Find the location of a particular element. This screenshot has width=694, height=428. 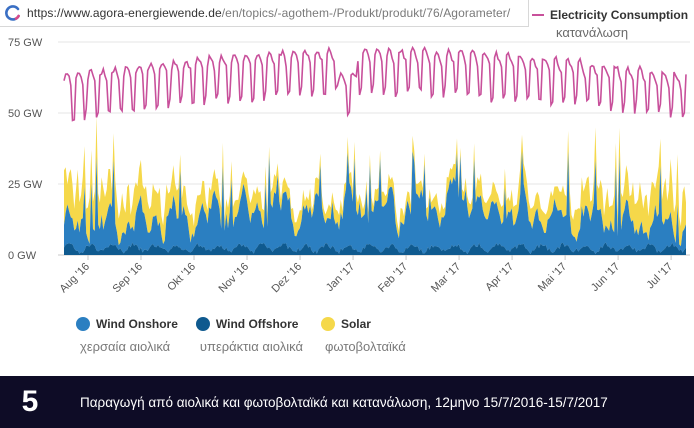

x-tick-label: Mar '17 is located at coordinates (446, 278).